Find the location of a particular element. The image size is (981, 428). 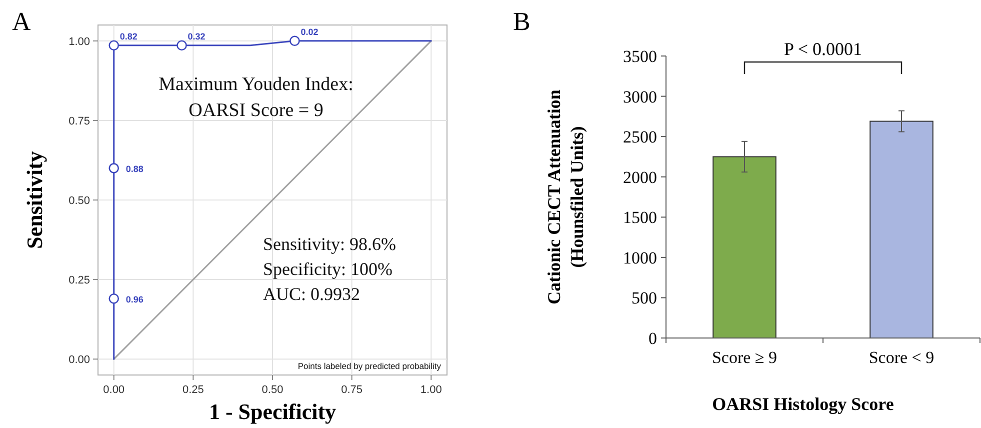

annotation: Sensitivity: 98.6% is located at coordinates (329, 244).